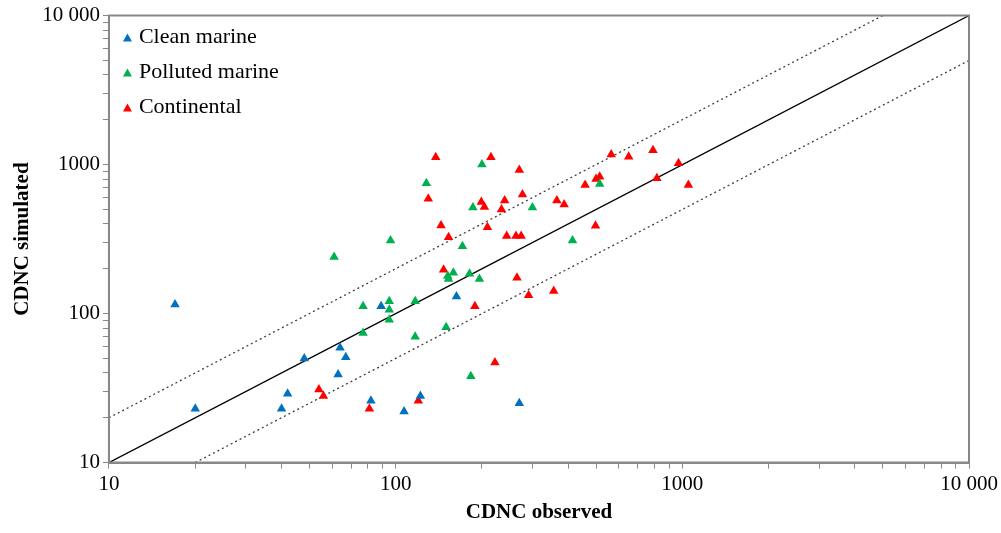 This screenshot has height=533, width=1001. What do you see at coordinates (208, 71) in the screenshot?
I see `legend-label: Polluted marine` at bounding box center [208, 71].